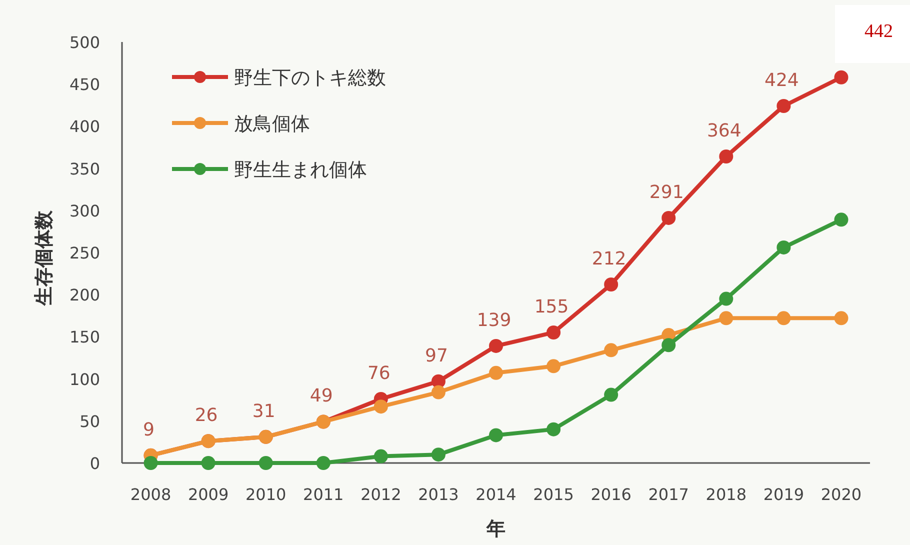 Image resolution: width=910 pixels, height=545 pixels. Describe the element at coordinates (553, 494) in the screenshot. I see `x-tick-label: 2015` at that location.